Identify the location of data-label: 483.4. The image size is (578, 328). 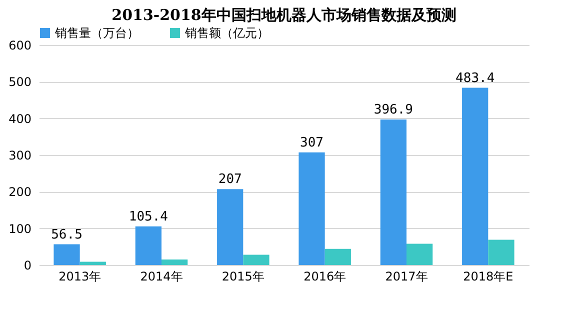
(475, 78).